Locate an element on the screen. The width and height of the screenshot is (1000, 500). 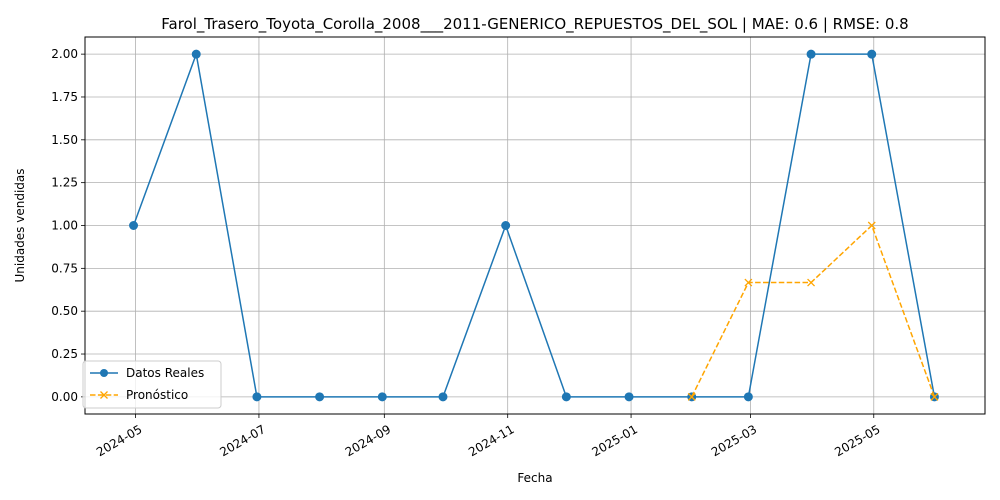
x-tick-label: 2025-01 is located at coordinates (615, 440).